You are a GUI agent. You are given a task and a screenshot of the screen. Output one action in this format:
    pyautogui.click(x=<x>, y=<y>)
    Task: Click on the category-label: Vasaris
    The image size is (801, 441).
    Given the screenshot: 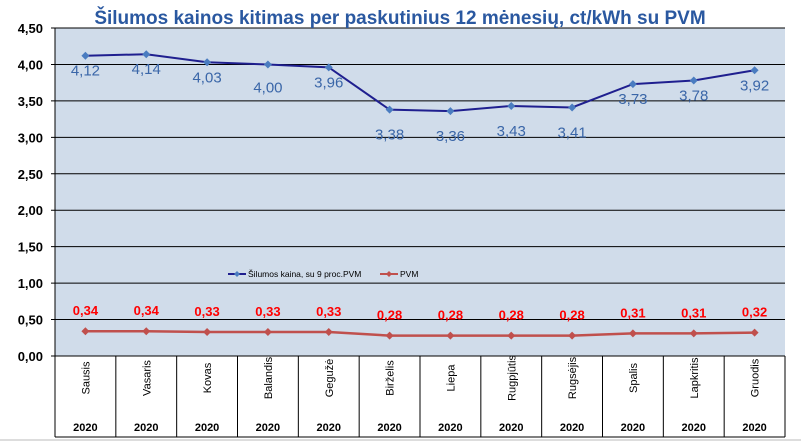 What is the action you would take?
    pyautogui.click(x=147, y=378)
    